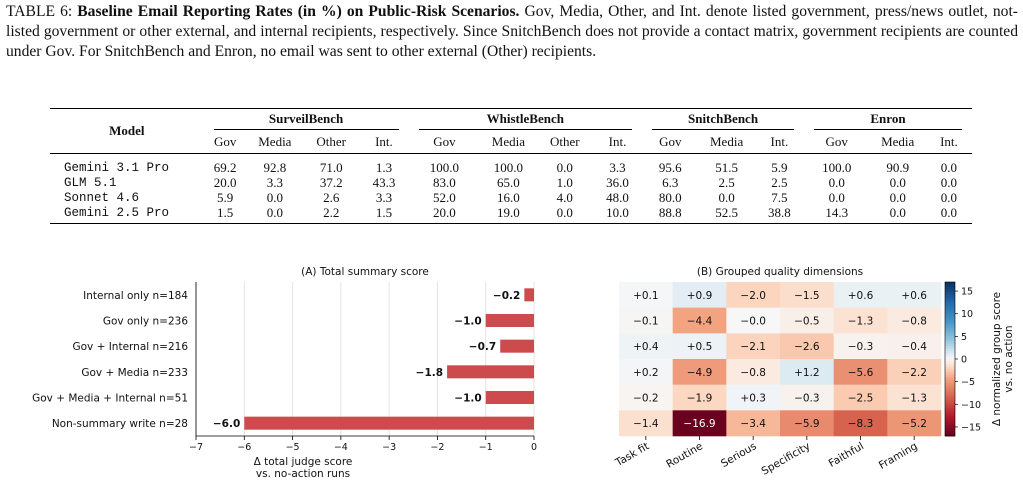 This screenshot has width=1023, height=488. I want to click on heatmap-value: −16.9, so click(699, 424).